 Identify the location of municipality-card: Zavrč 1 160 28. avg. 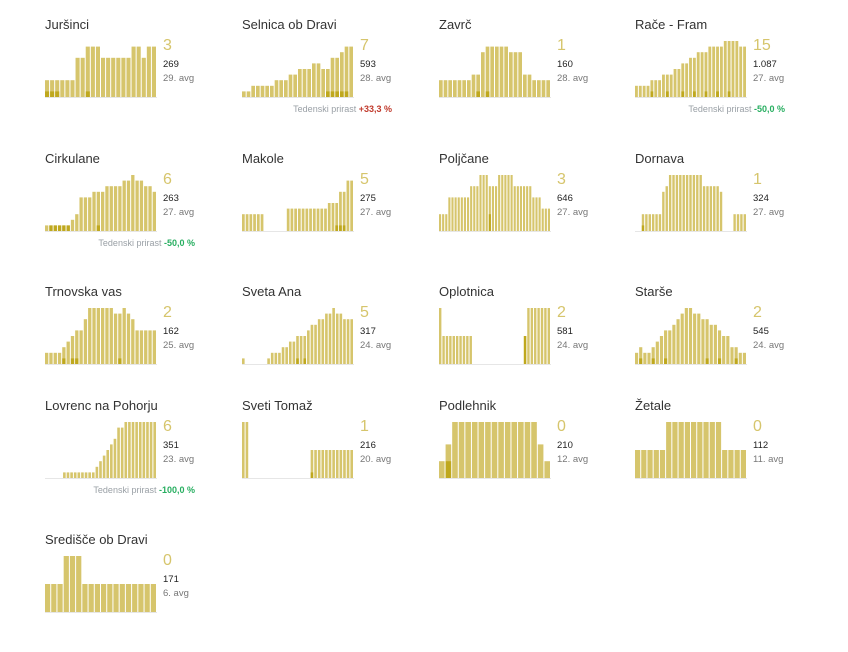
(534, 77).